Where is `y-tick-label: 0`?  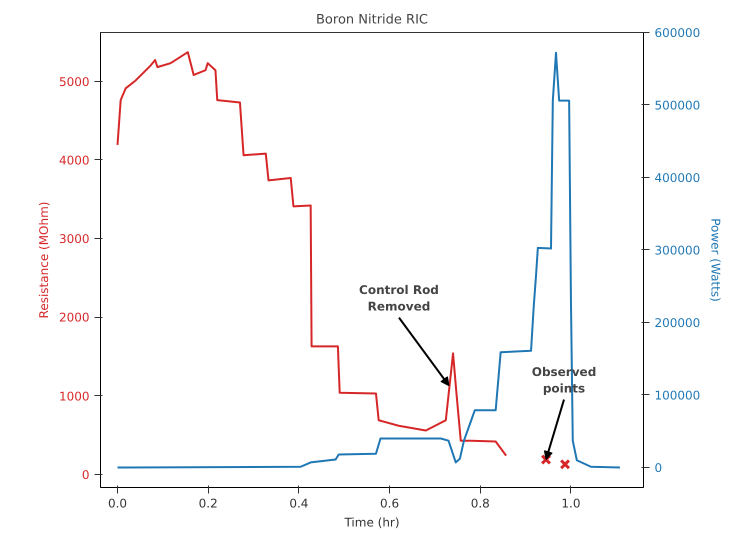 y-tick-label: 0 is located at coordinates (86, 475).